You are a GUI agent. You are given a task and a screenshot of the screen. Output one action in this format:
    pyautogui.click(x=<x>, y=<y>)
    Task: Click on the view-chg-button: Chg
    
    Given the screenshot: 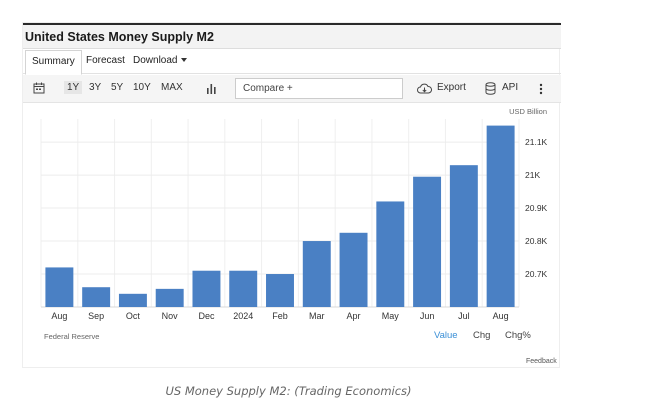 What is the action you would take?
    pyautogui.click(x=482, y=335)
    